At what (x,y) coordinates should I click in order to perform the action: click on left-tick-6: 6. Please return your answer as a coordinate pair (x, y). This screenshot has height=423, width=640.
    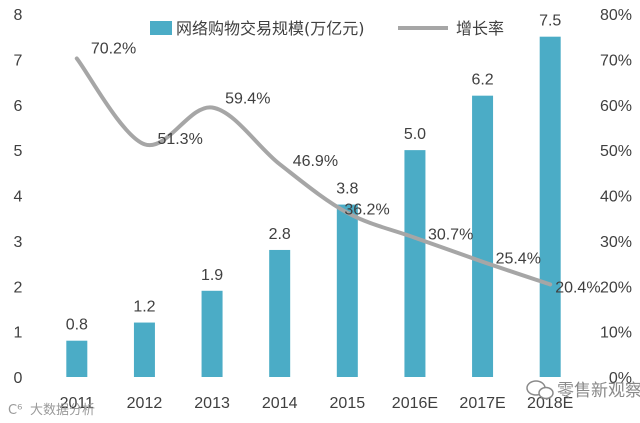
    Looking at the image, I should click on (18, 106).